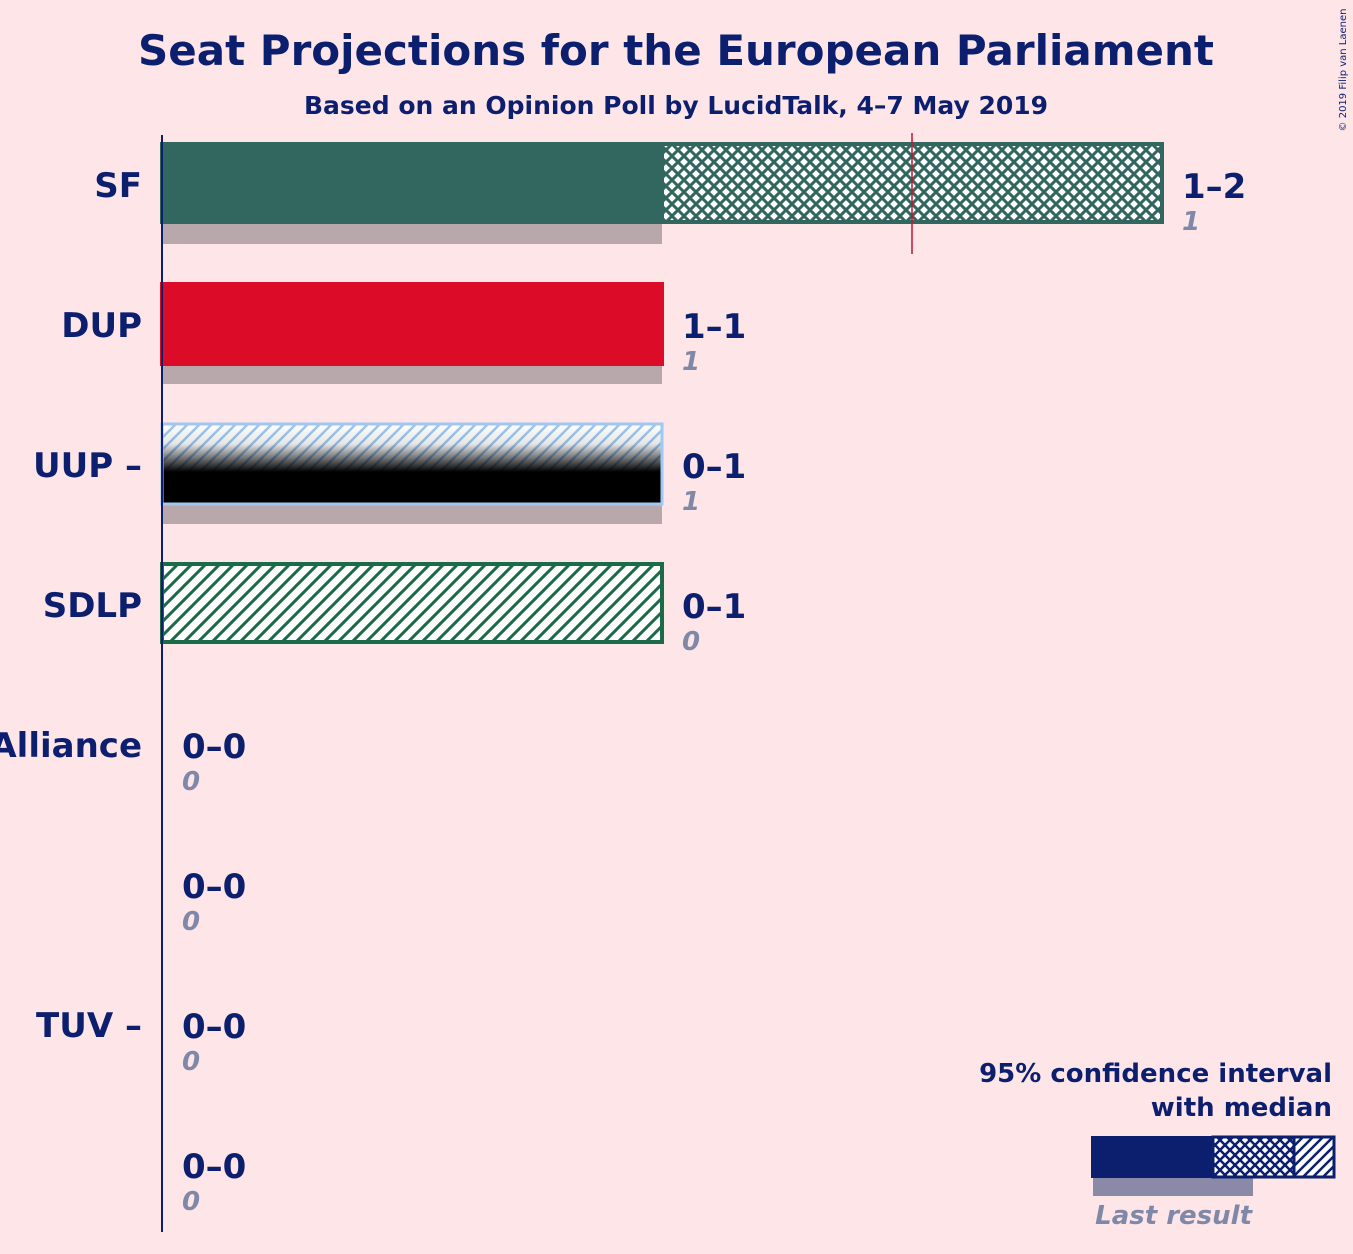 The width and height of the screenshot is (1353, 1254). I want to click on range-label-tuv: 0–0, so click(214, 1027).